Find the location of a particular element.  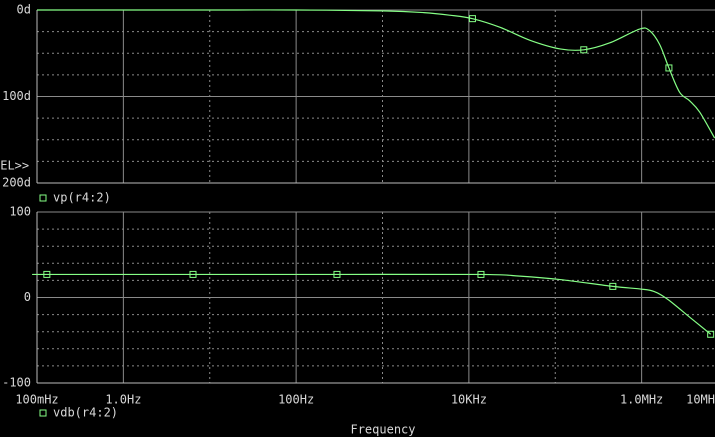

x-tick-label: 1.0MHz is located at coordinates (641, 400).